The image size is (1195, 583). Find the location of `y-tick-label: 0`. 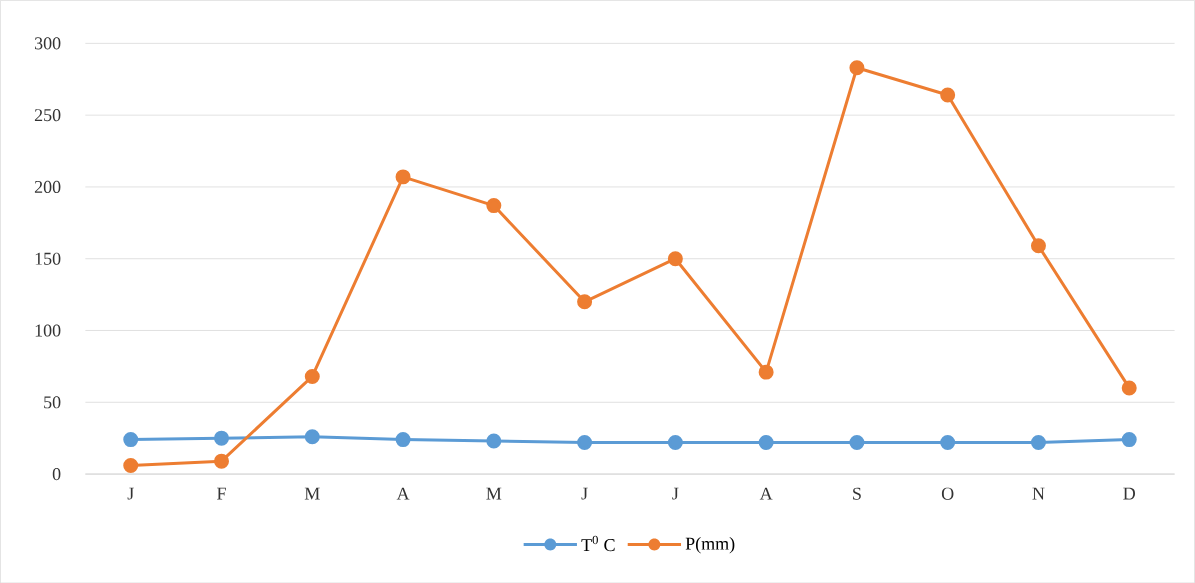

y-tick-label: 0 is located at coordinates (56, 473).